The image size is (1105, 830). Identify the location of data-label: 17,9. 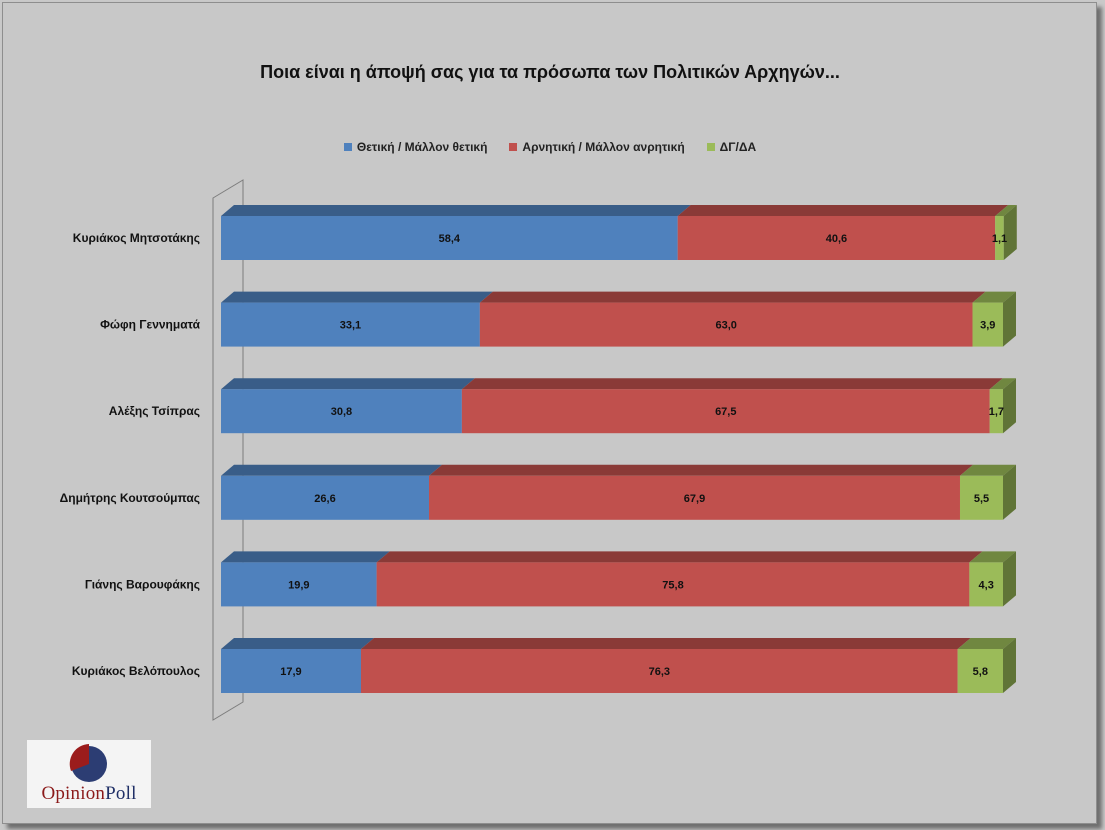
(290, 672).